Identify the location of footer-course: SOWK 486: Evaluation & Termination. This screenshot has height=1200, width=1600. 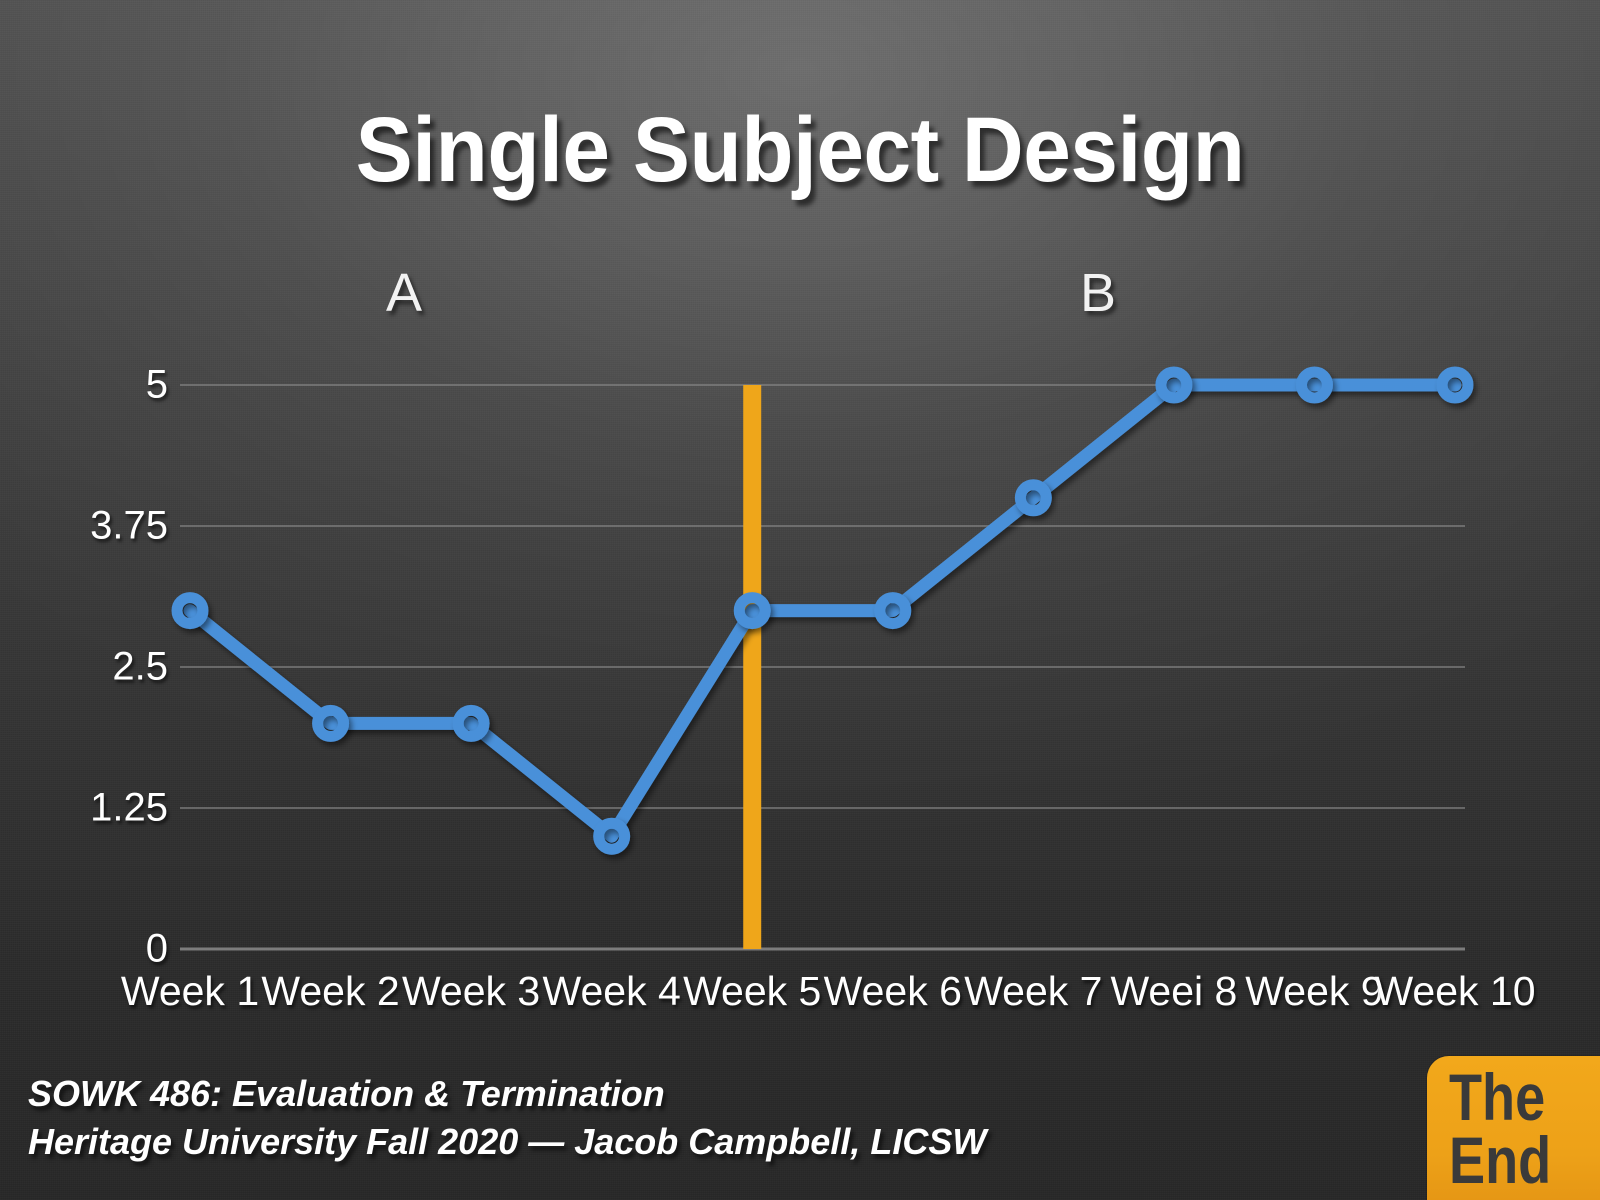
(346, 1093).